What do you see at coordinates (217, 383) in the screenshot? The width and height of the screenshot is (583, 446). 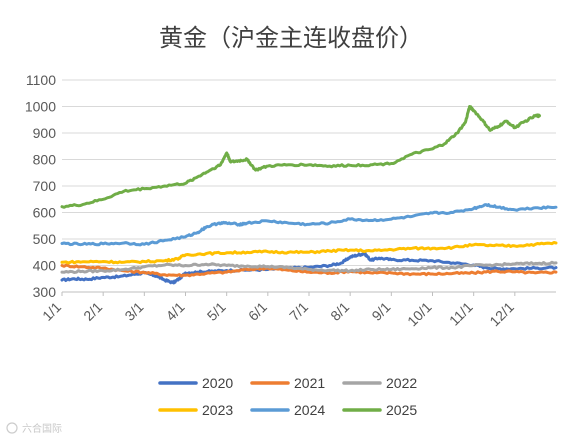 I see `legend-label-2020: 2020` at bounding box center [217, 383].